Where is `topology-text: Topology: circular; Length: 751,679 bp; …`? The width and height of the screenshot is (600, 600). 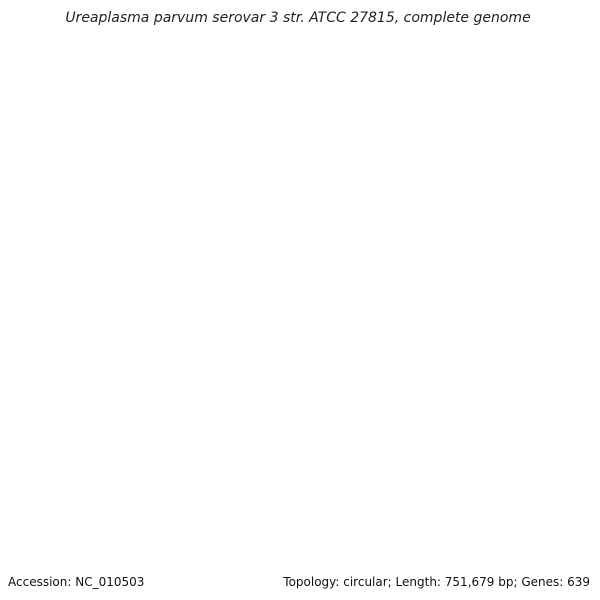
topology-text: Topology: circular; Length: 751,679 bp; … is located at coordinates (436, 582).